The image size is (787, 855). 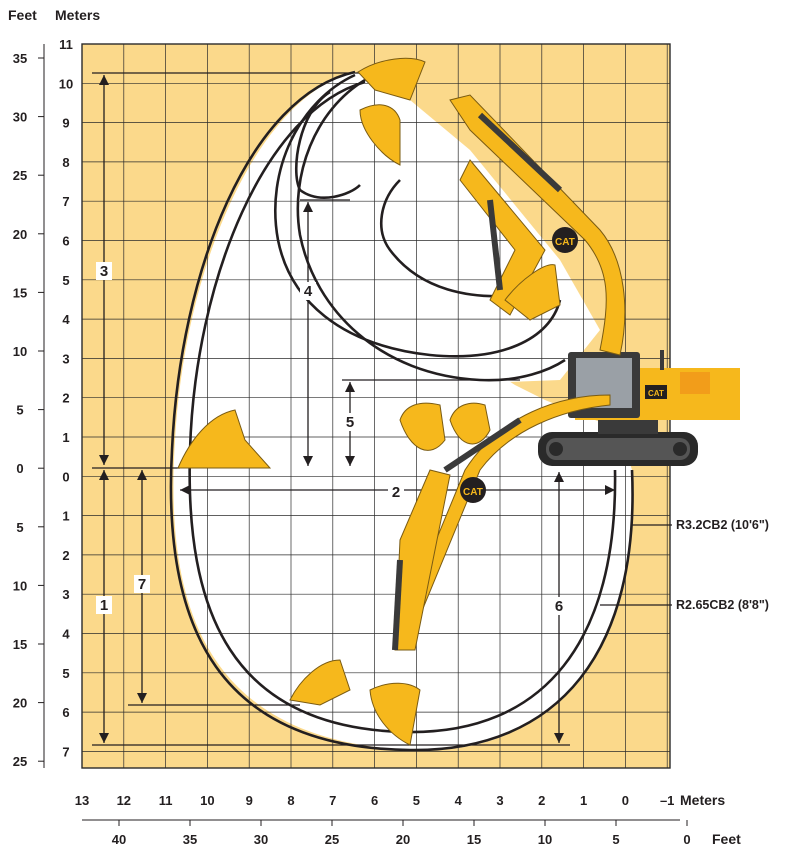 What do you see at coordinates (332, 839) in the screenshot?
I see `feet-bottom-tick-label: 25` at bounding box center [332, 839].